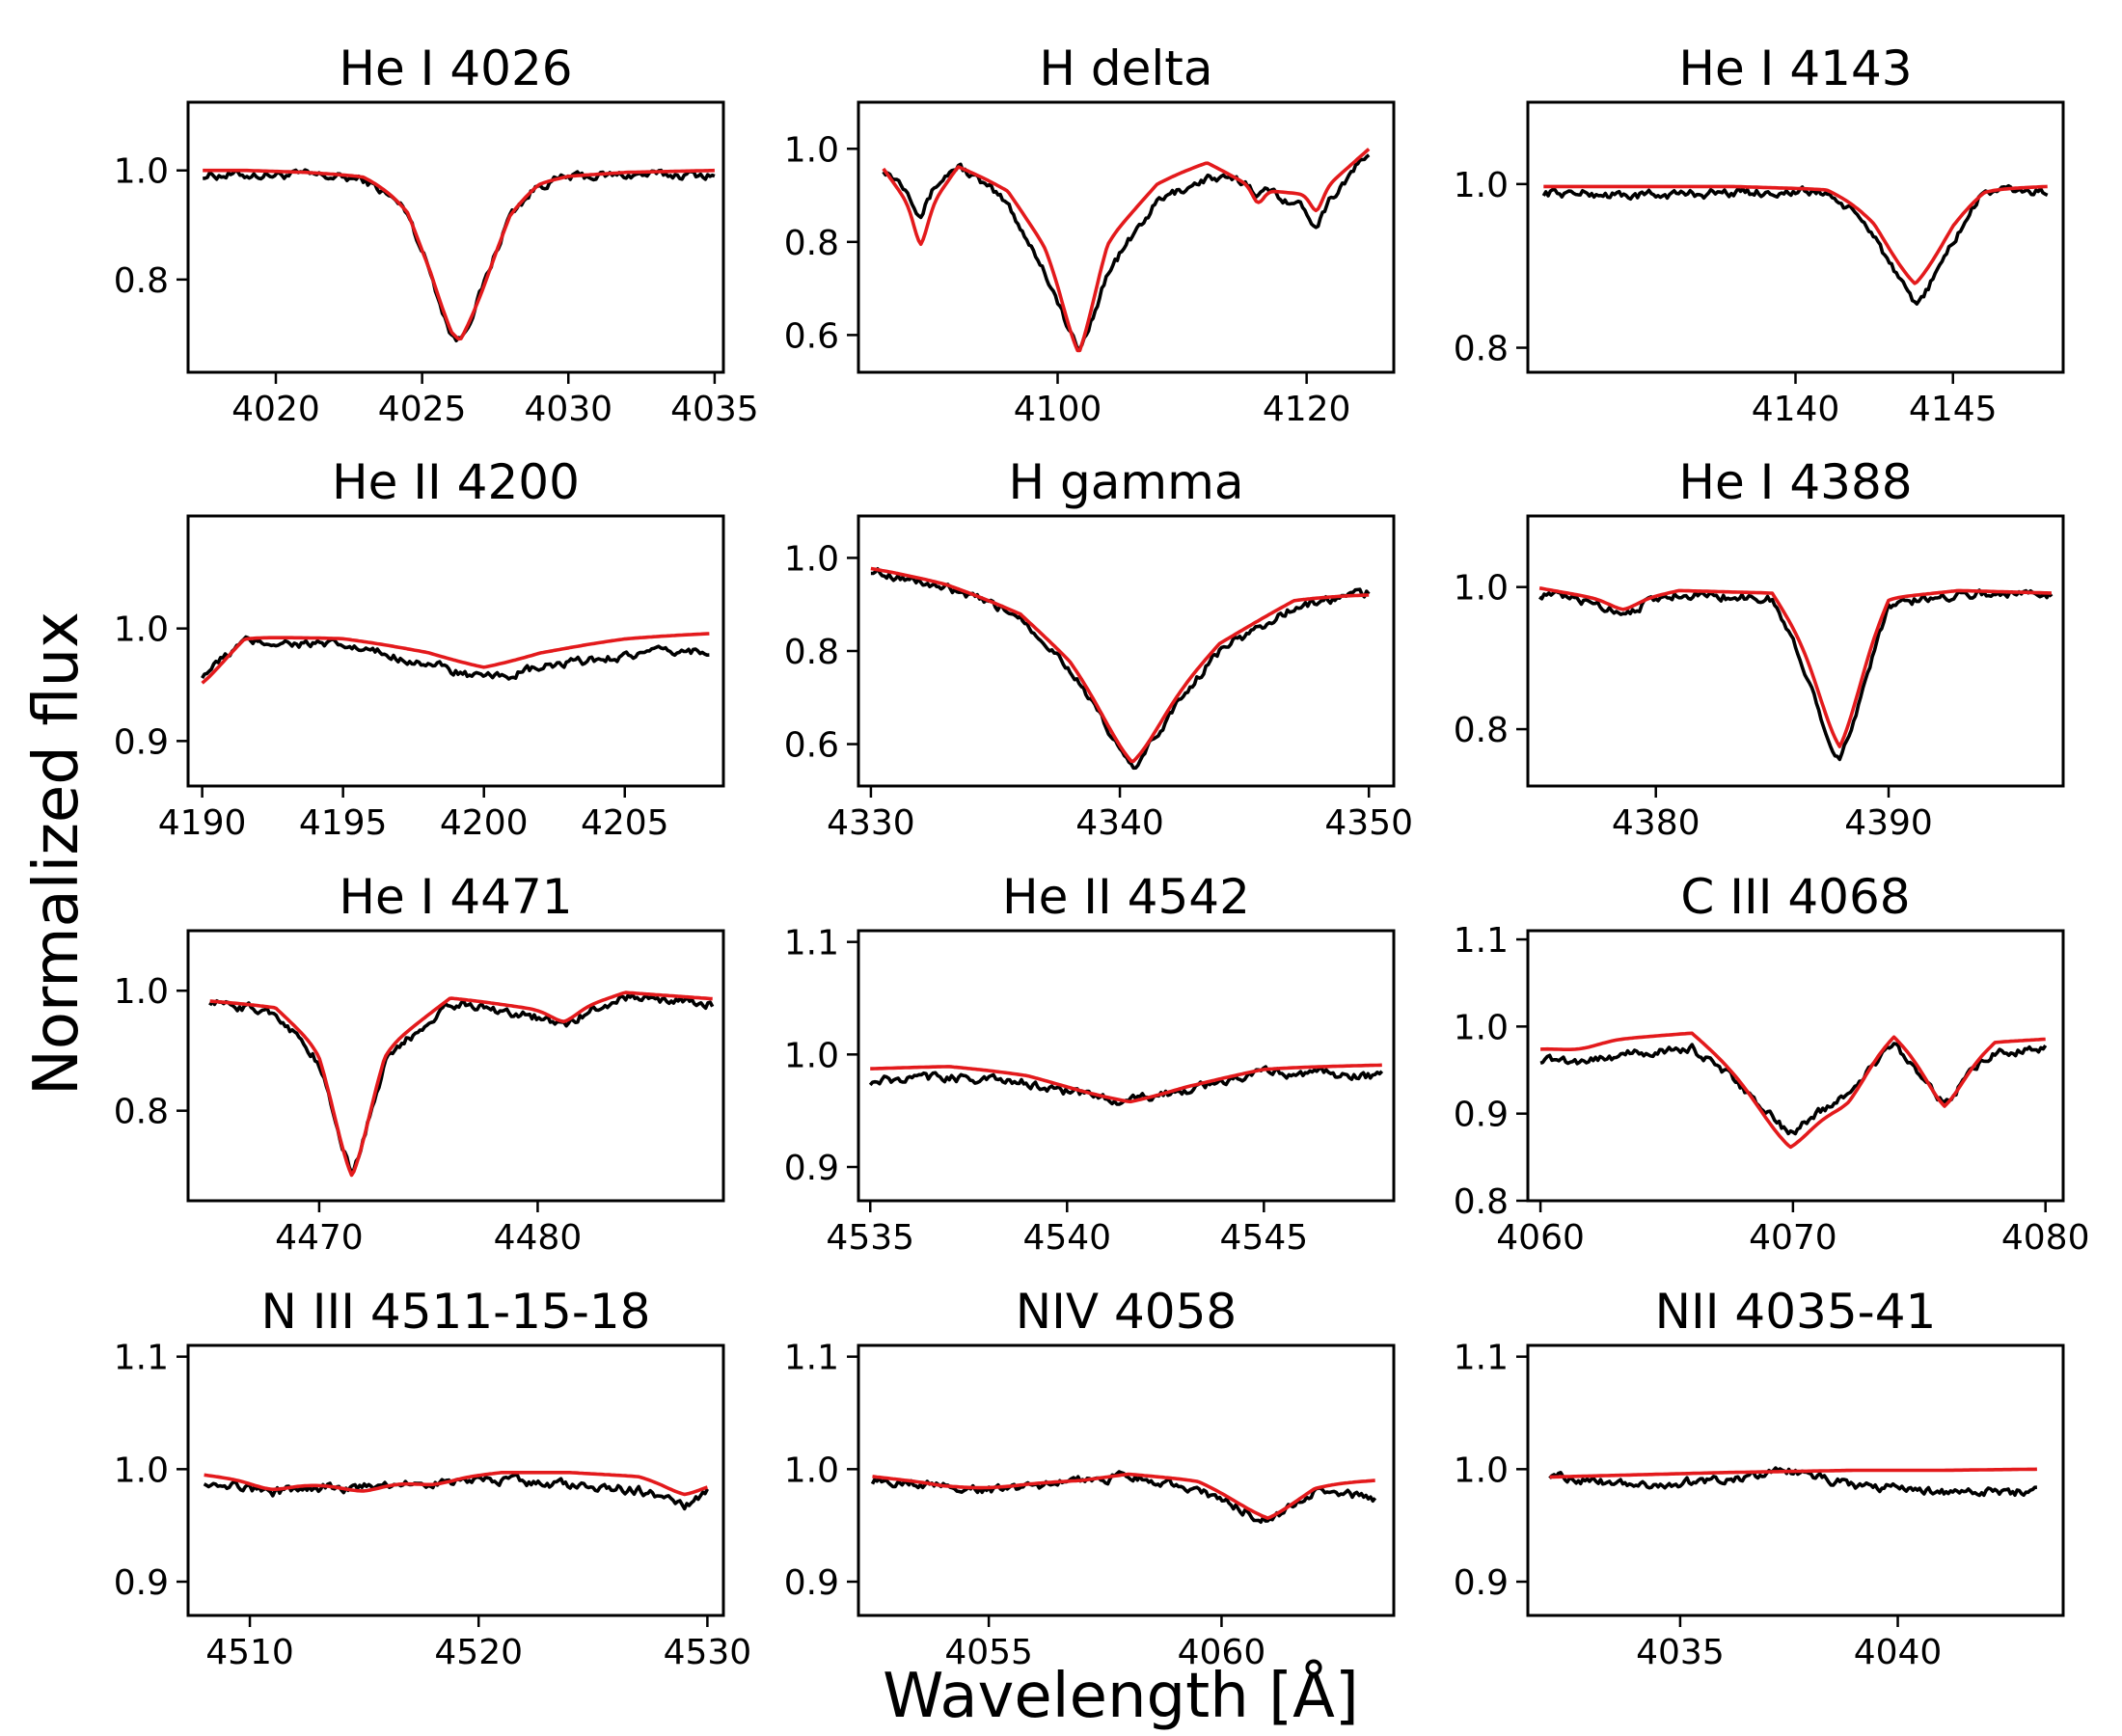 Image resolution: width=2122 pixels, height=1736 pixels. What do you see at coordinates (1795, 68) in the screenshot?
I see `panel-title: He I 4143` at bounding box center [1795, 68].